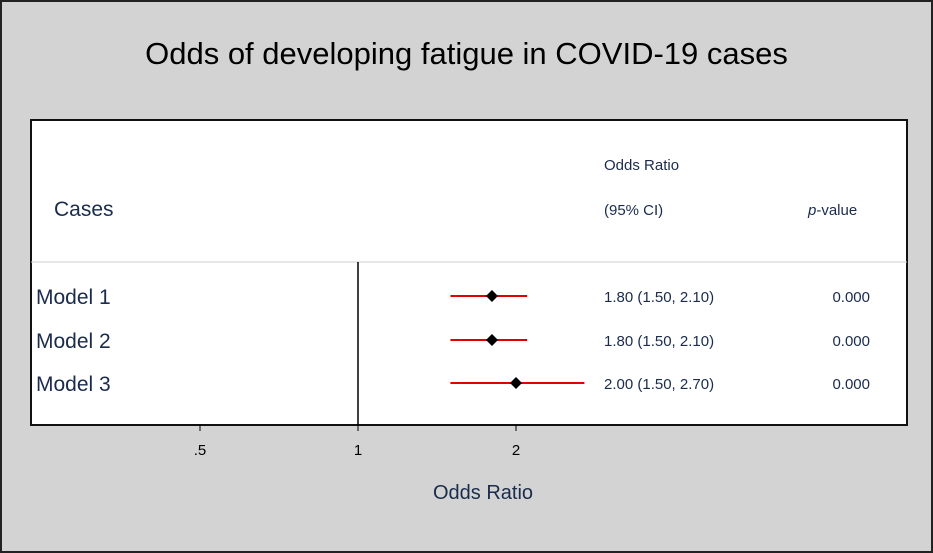  I want to click on header-p-italic: p, so click(811, 210).